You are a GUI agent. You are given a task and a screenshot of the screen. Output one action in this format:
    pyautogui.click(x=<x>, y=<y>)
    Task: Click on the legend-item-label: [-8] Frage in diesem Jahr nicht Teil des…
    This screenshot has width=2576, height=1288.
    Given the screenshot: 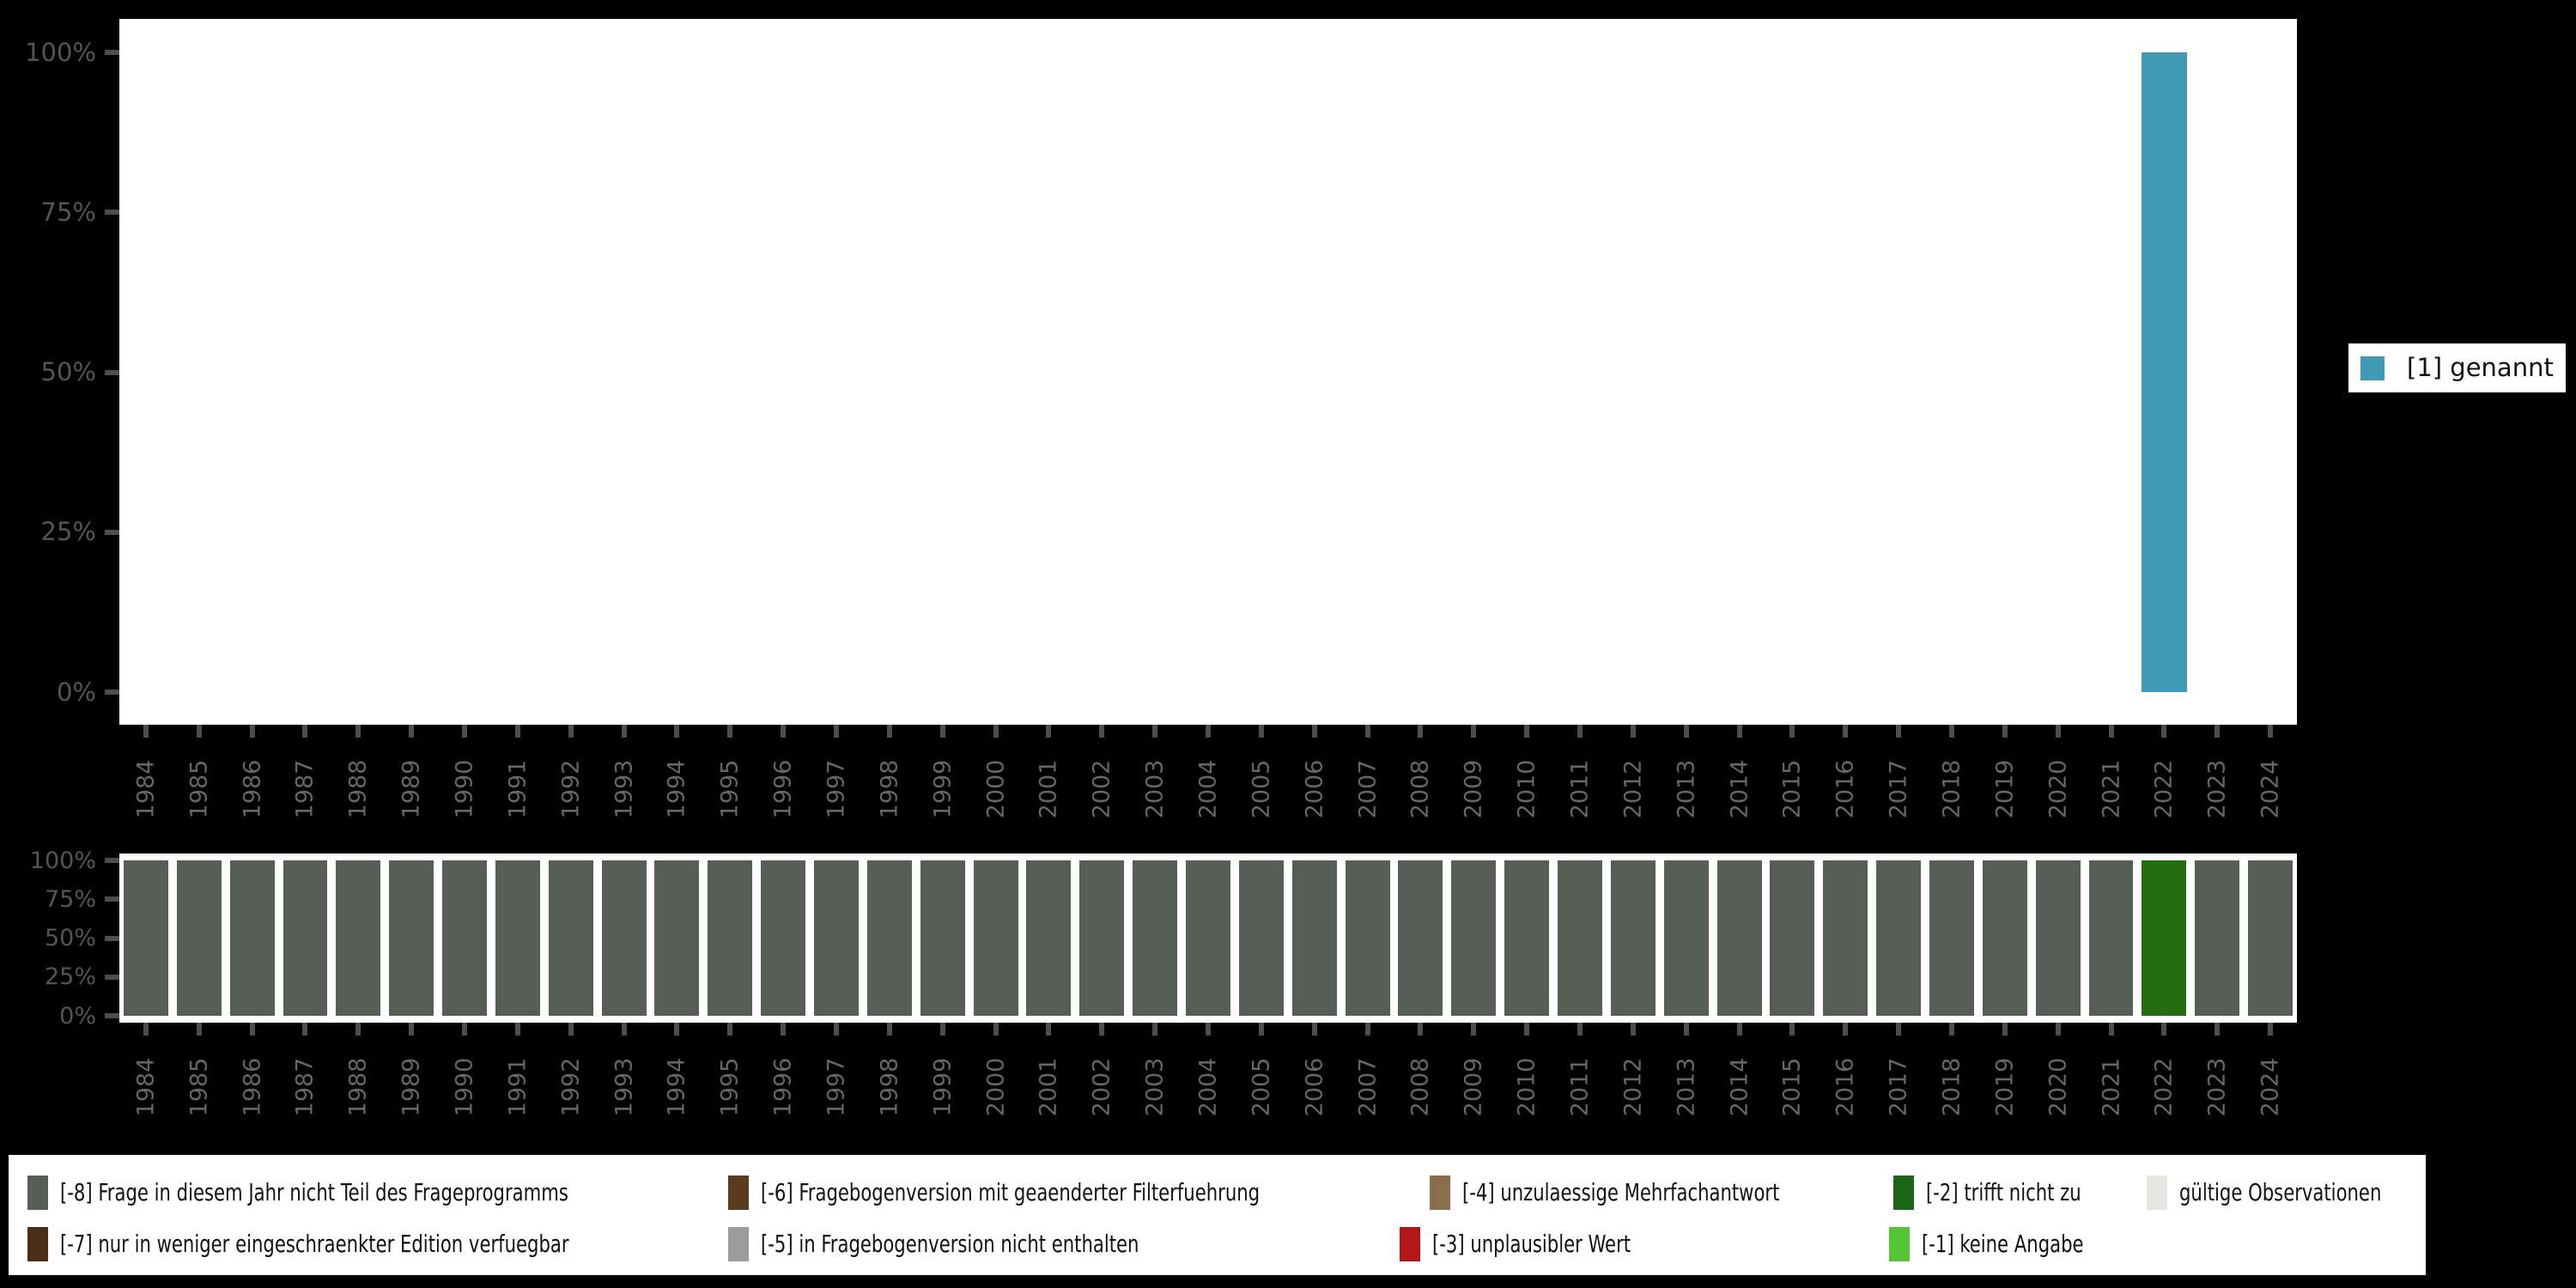 What is the action you would take?
    pyautogui.click(x=314, y=1192)
    